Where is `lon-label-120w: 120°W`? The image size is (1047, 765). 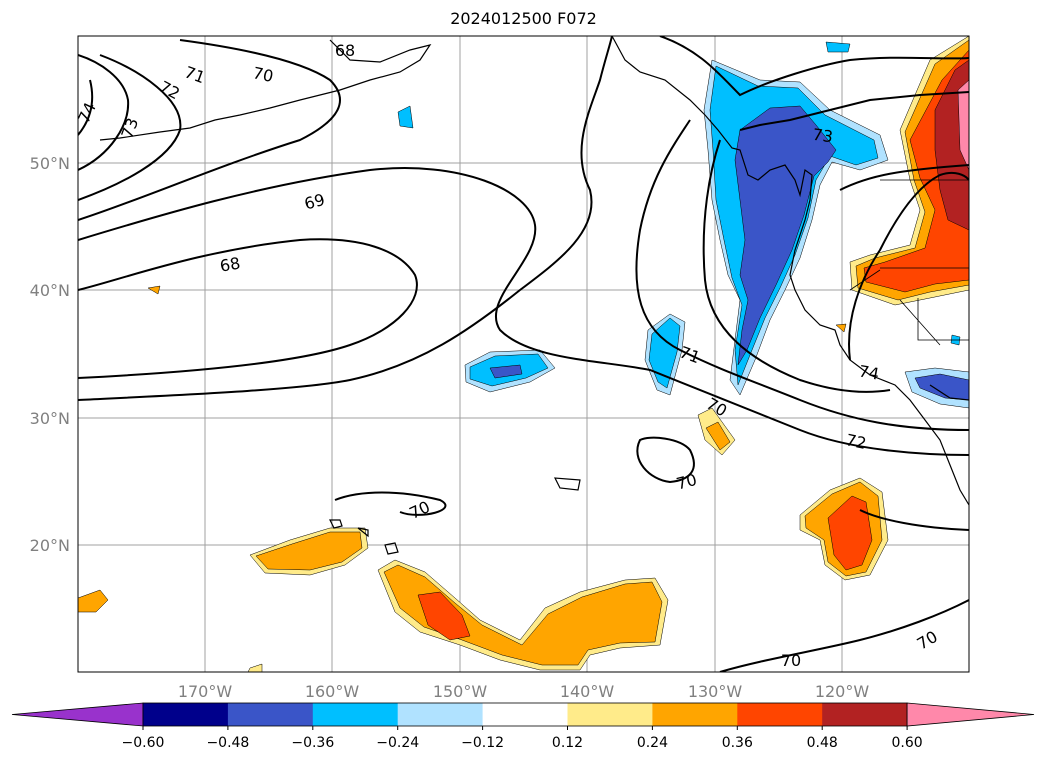 lon-label-120w: 120°W is located at coordinates (842, 691).